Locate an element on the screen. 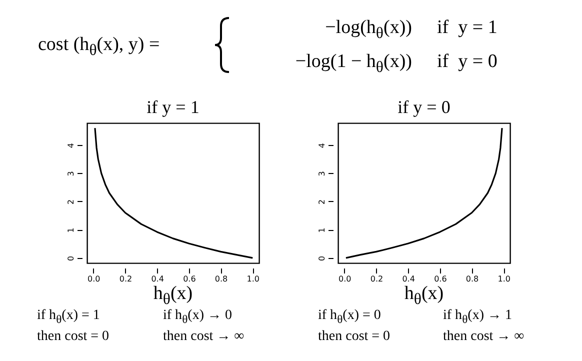  text: if h$_{θ}$(x) = 0 is located at coordinates (349, 317).